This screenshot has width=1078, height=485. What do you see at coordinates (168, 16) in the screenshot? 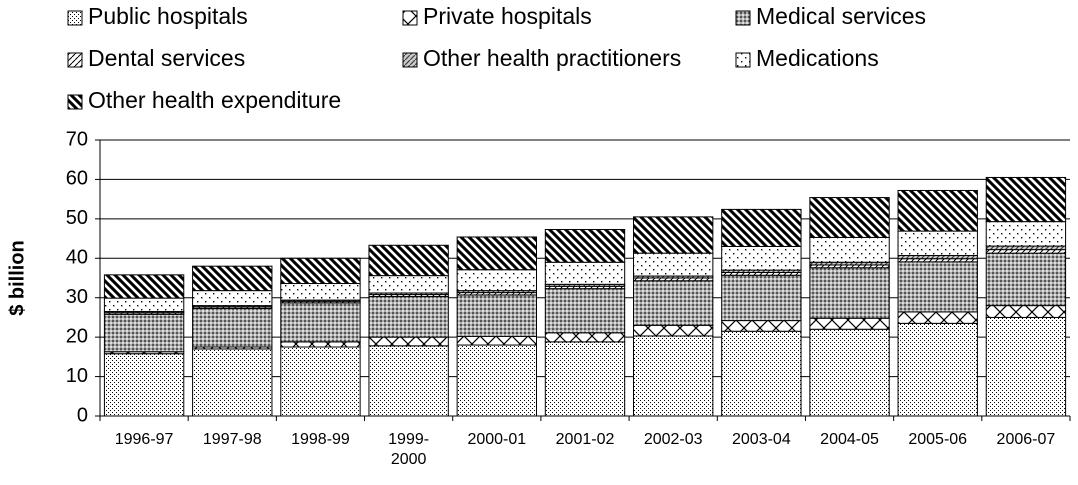
I see `legend-label: Public hospitals` at bounding box center [168, 16].